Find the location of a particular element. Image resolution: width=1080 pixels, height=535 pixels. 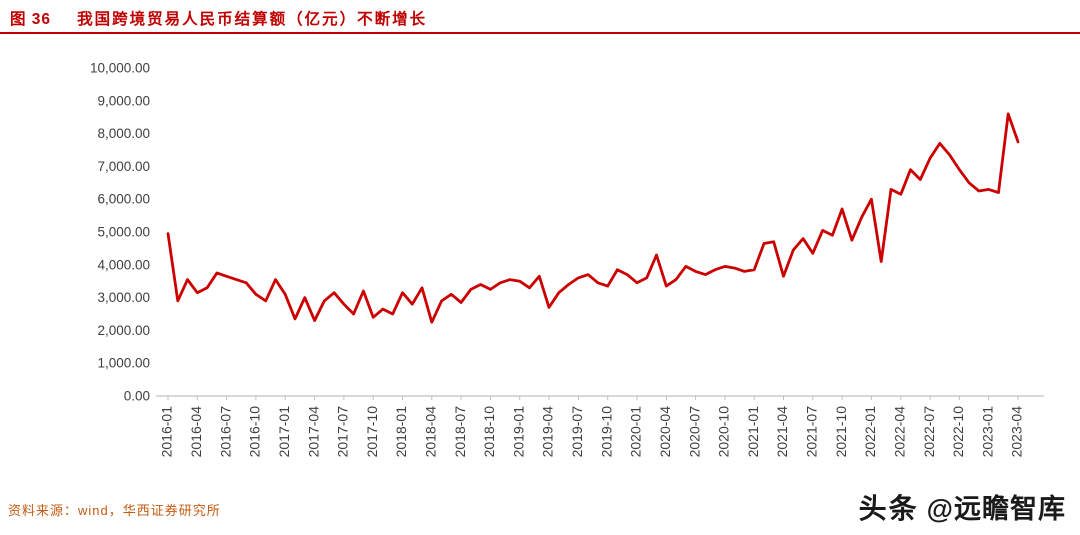

x-axis-tick-label: 2016-07 is located at coordinates (225, 432).